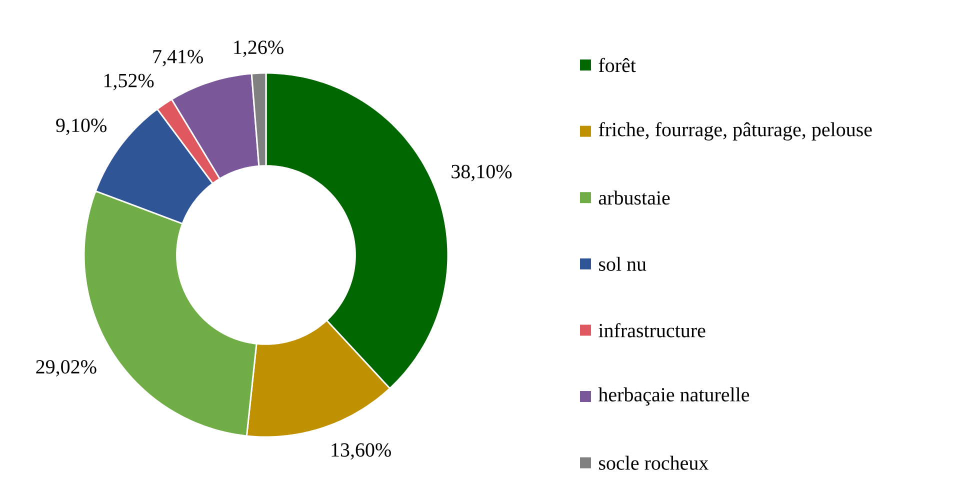  What do you see at coordinates (361, 451) in the screenshot?
I see `data-label: 13,60%` at bounding box center [361, 451].